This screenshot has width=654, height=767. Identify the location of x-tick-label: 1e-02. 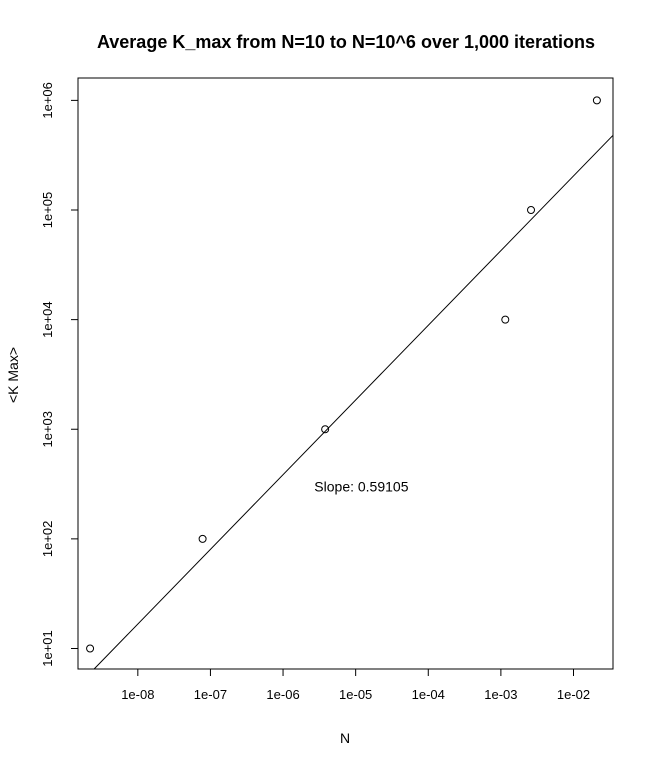
(573, 694).